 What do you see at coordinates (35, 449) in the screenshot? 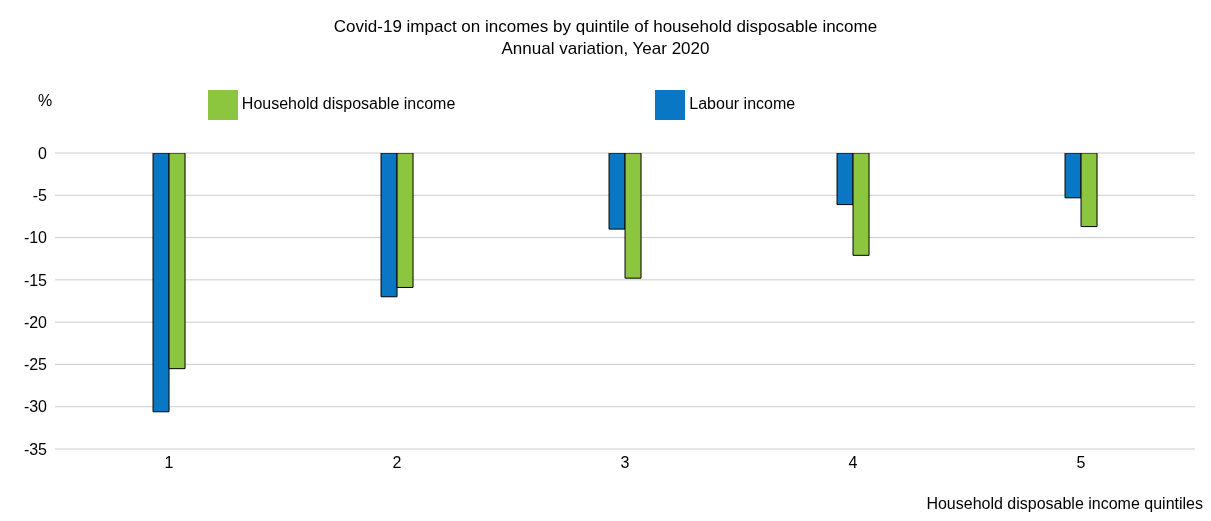
I see `y-tick-label: -35` at bounding box center [35, 449].